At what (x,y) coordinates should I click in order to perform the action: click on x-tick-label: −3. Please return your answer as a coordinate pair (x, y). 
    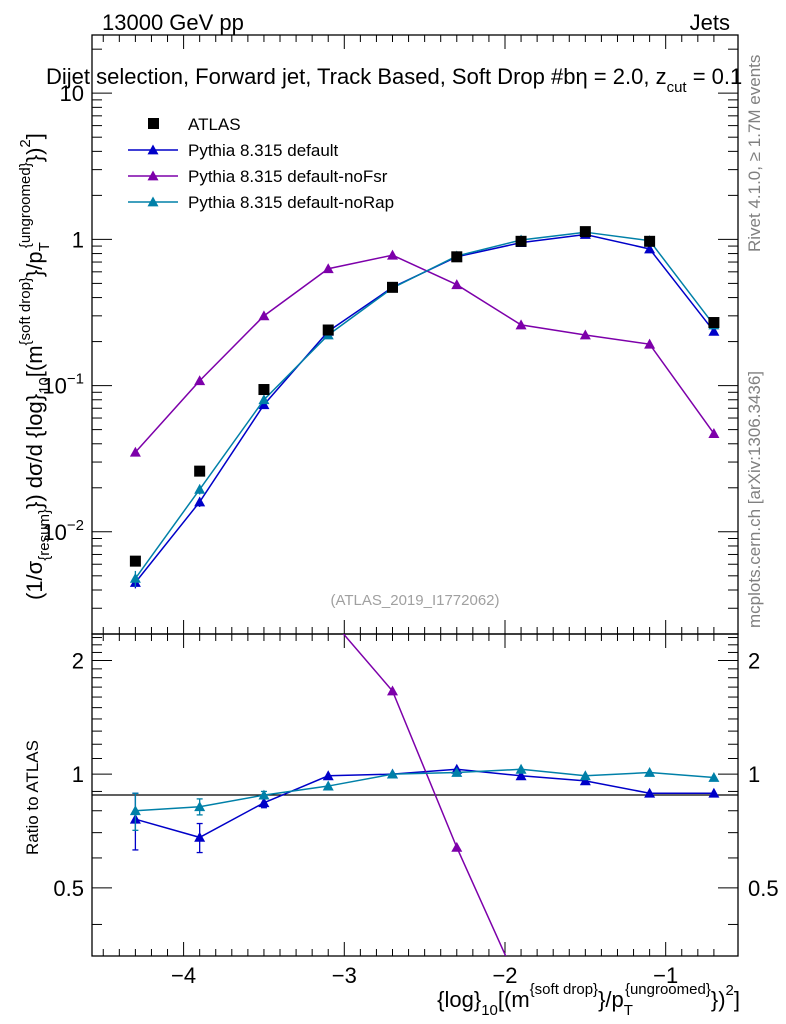
    Looking at the image, I should click on (344, 975).